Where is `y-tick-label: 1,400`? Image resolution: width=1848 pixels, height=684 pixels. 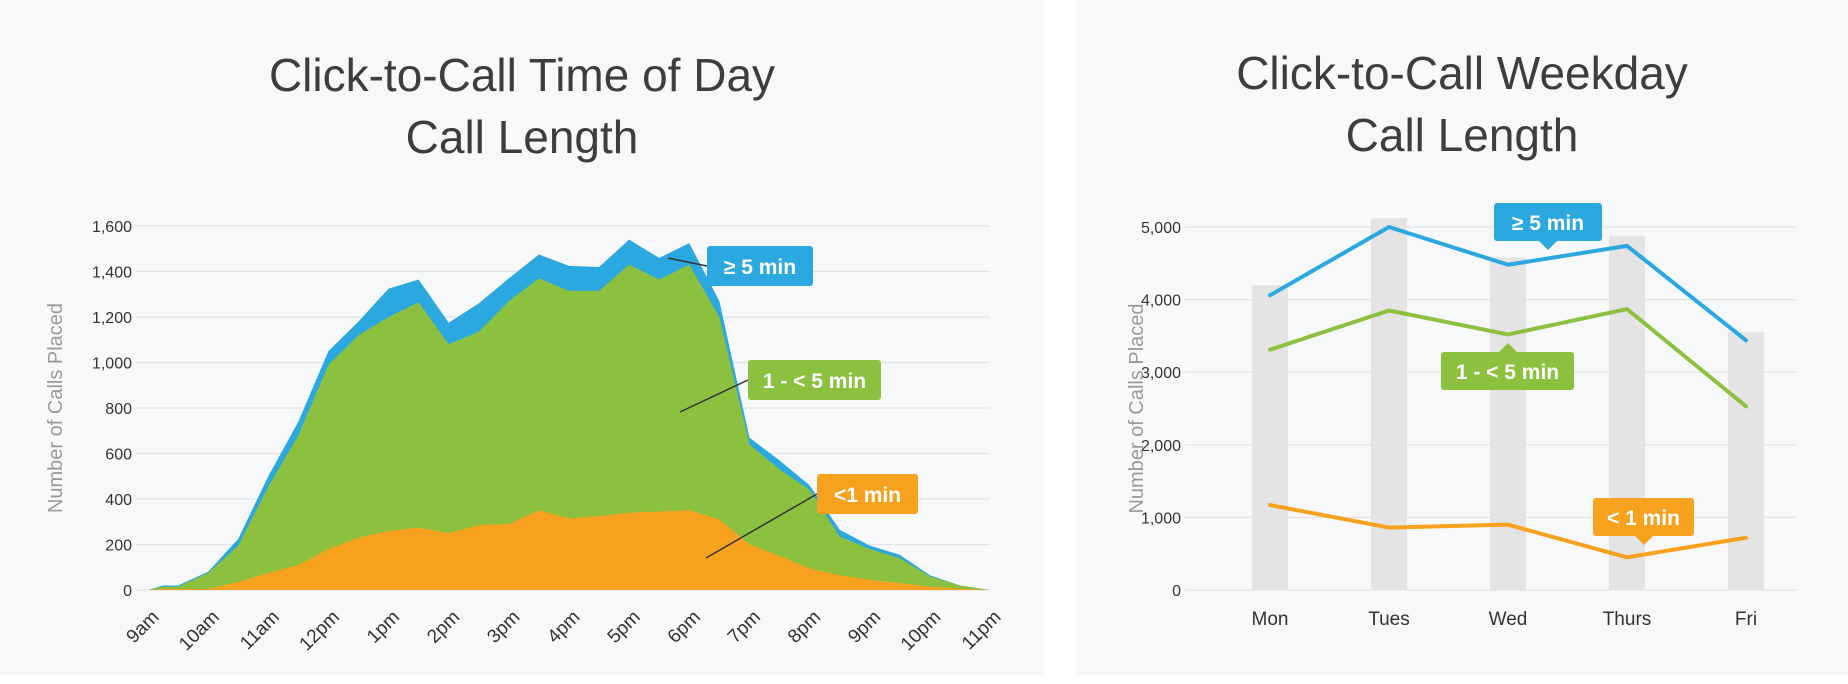
y-tick-label: 1,400 is located at coordinates (112, 273).